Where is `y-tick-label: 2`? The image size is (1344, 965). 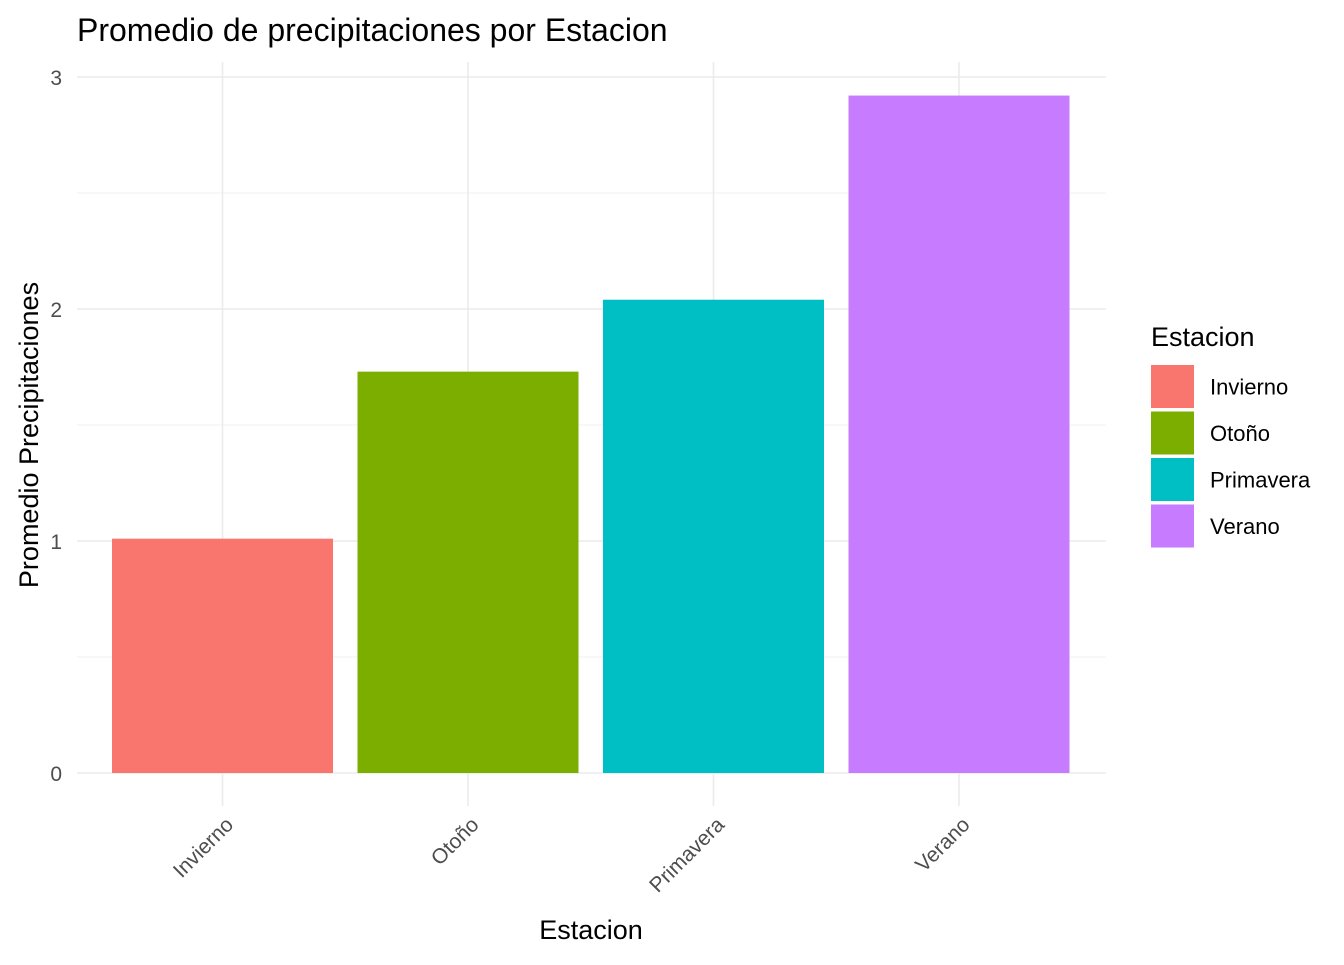 y-tick-label: 2 is located at coordinates (56, 310).